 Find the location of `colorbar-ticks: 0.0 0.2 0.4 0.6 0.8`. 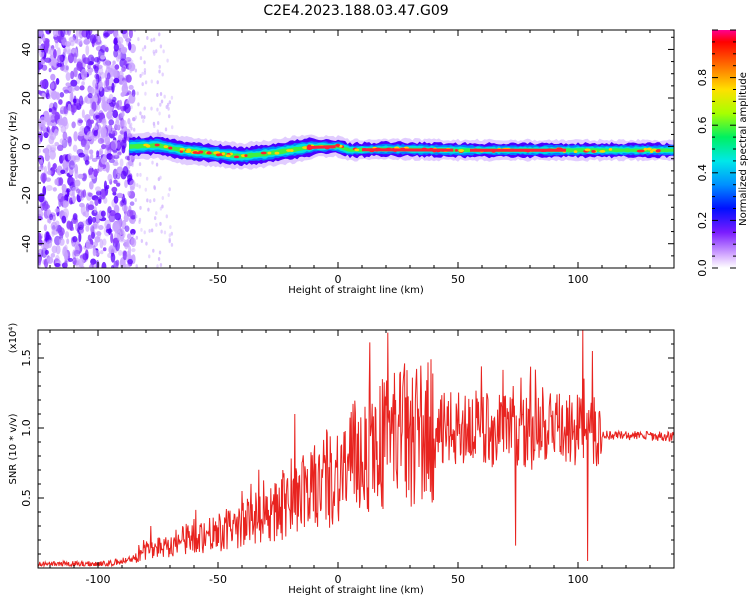

colorbar-ticks: 0.0 0.2 0.4 0.6 0.8 is located at coordinates (716, 153).